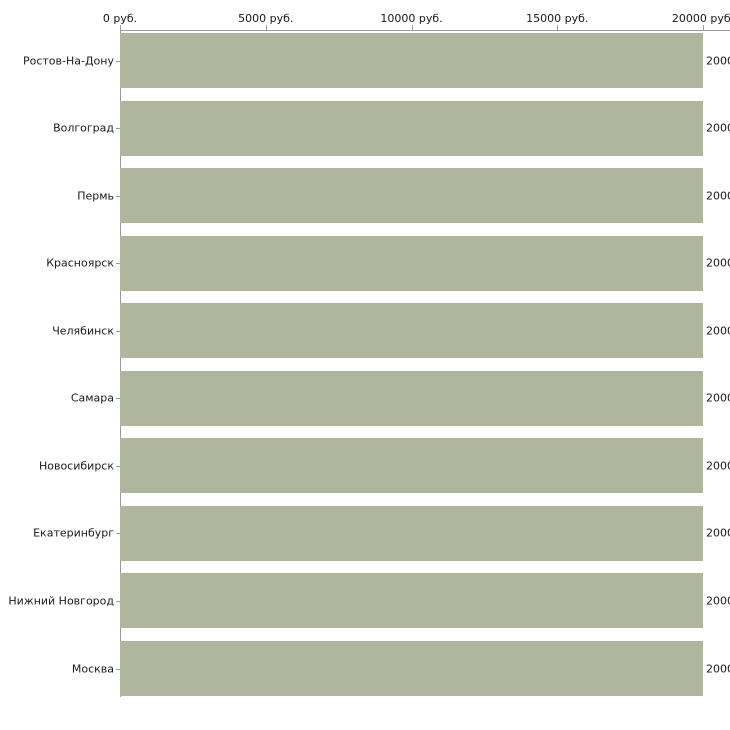 The height and width of the screenshot is (730, 730). What do you see at coordinates (73, 533) in the screenshot?
I see `category-label: Екатеринбург` at bounding box center [73, 533].